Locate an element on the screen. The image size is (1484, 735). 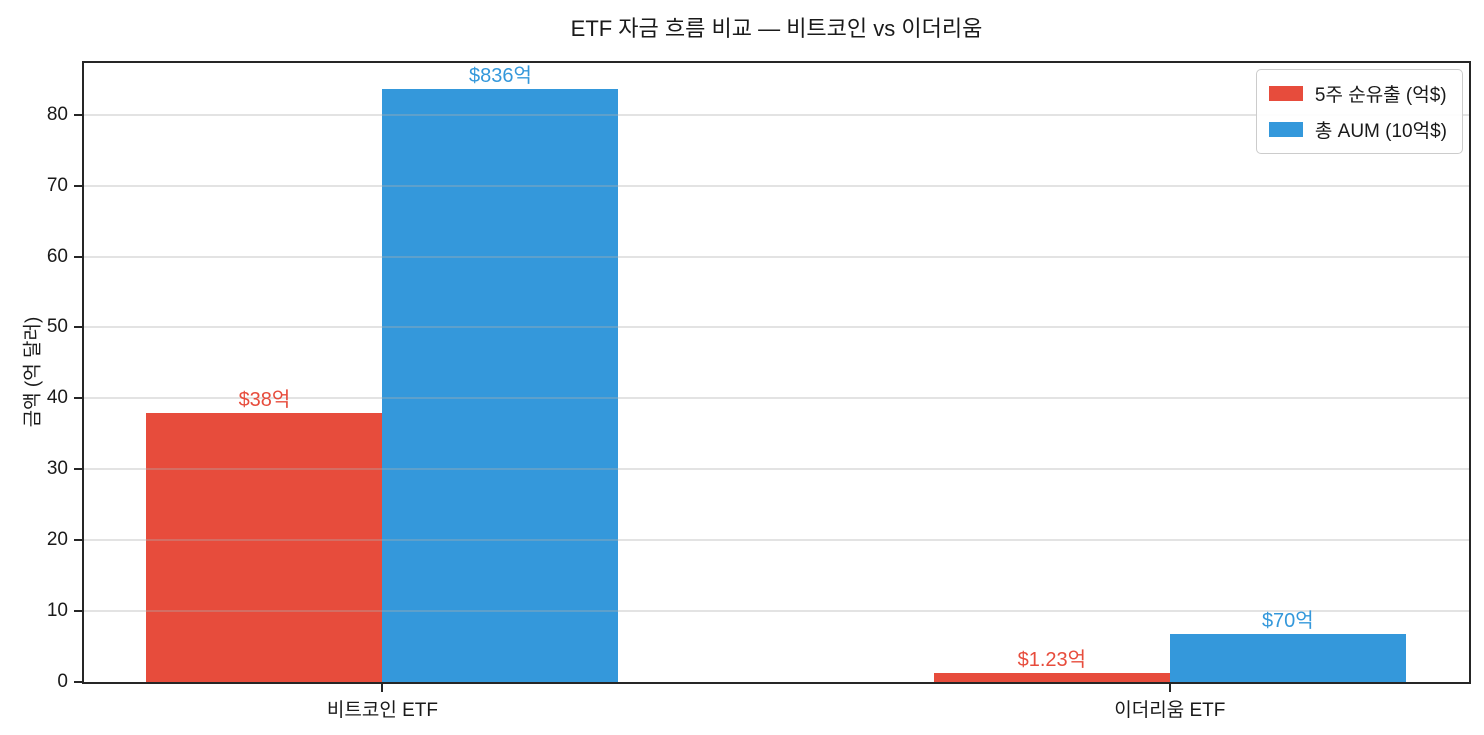
legend-item-aum: 총 AUM (10억$) is located at coordinates (1357, 129).